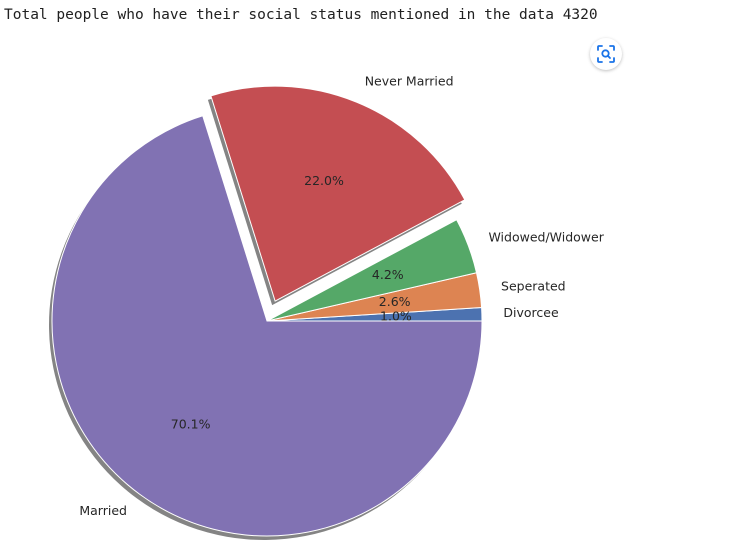 The width and height of the screenshot is (738, 555). I want to click on slice-pct-label-0: 1.0%, so click(396, 315).